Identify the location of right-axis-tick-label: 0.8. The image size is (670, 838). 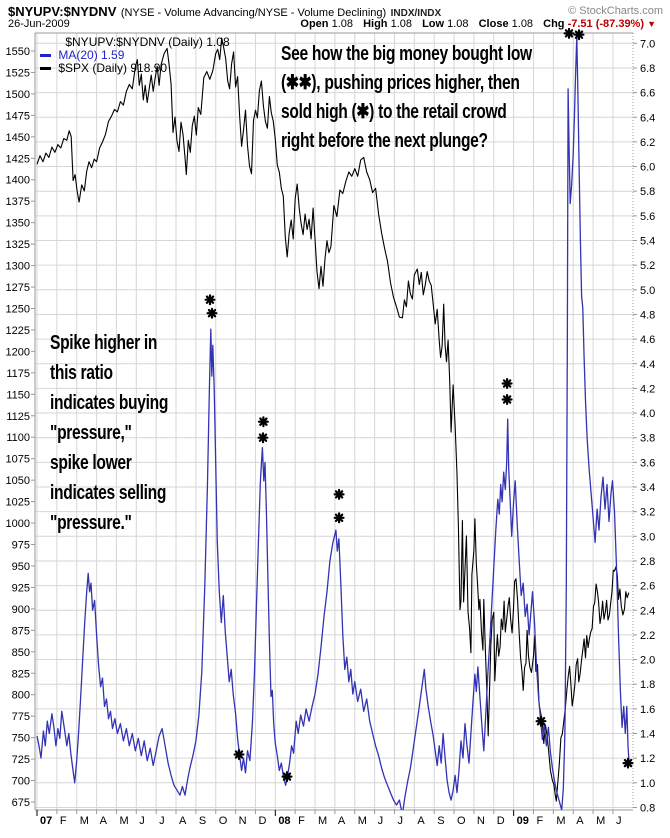
(647, 808).